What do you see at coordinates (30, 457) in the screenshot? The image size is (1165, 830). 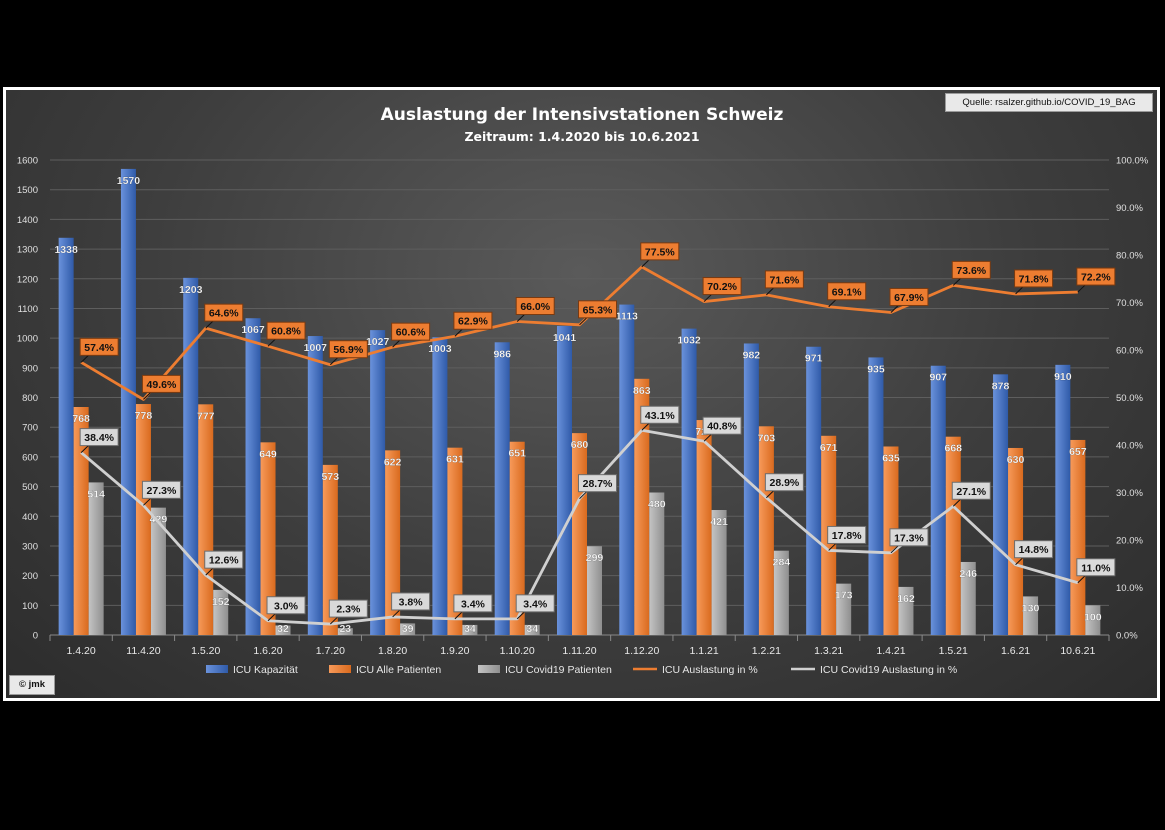 I see `y-tick-label: 600` at bounding box center [30, 457].